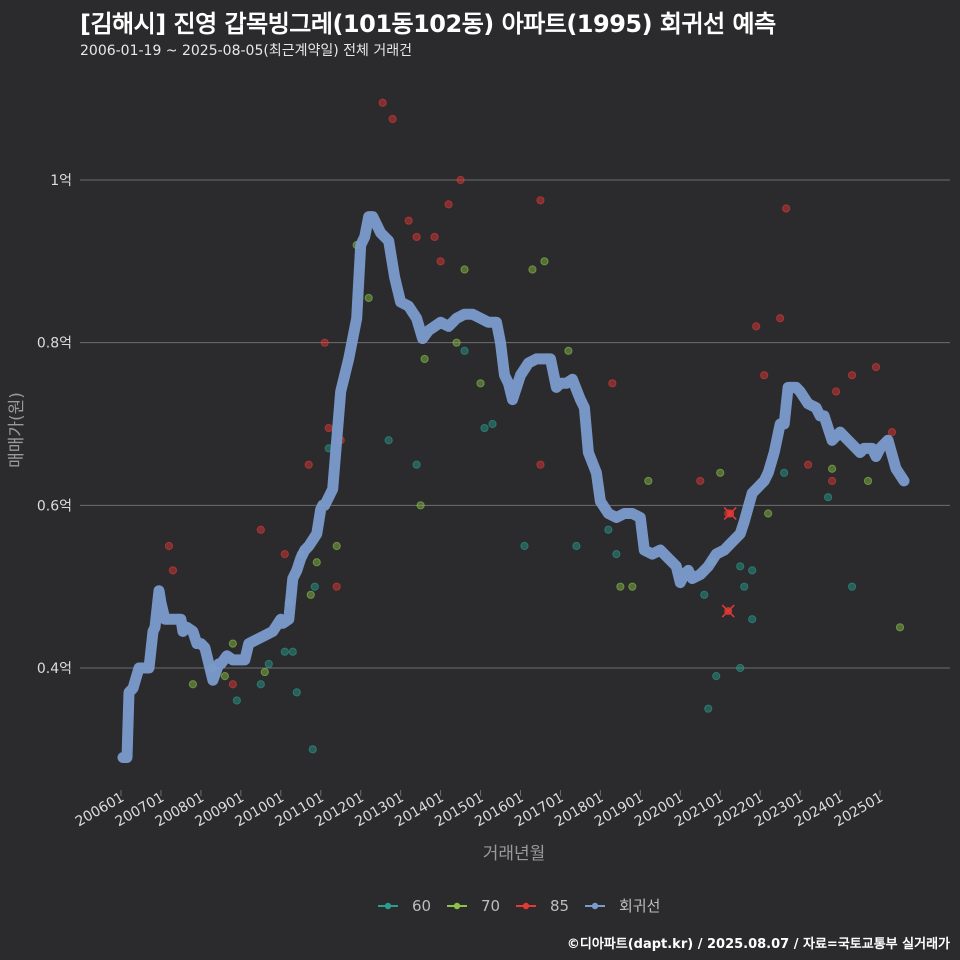 The height and width of the screenshot is (960, 960). I want to click on legend-label: 70, so click(490, 906).